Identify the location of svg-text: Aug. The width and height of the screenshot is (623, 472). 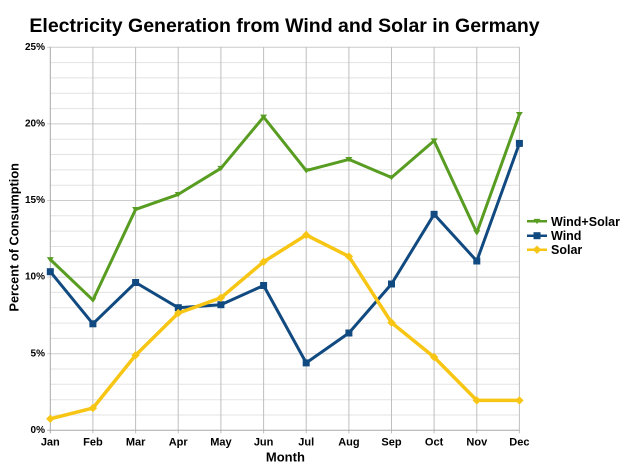
(348, 443).